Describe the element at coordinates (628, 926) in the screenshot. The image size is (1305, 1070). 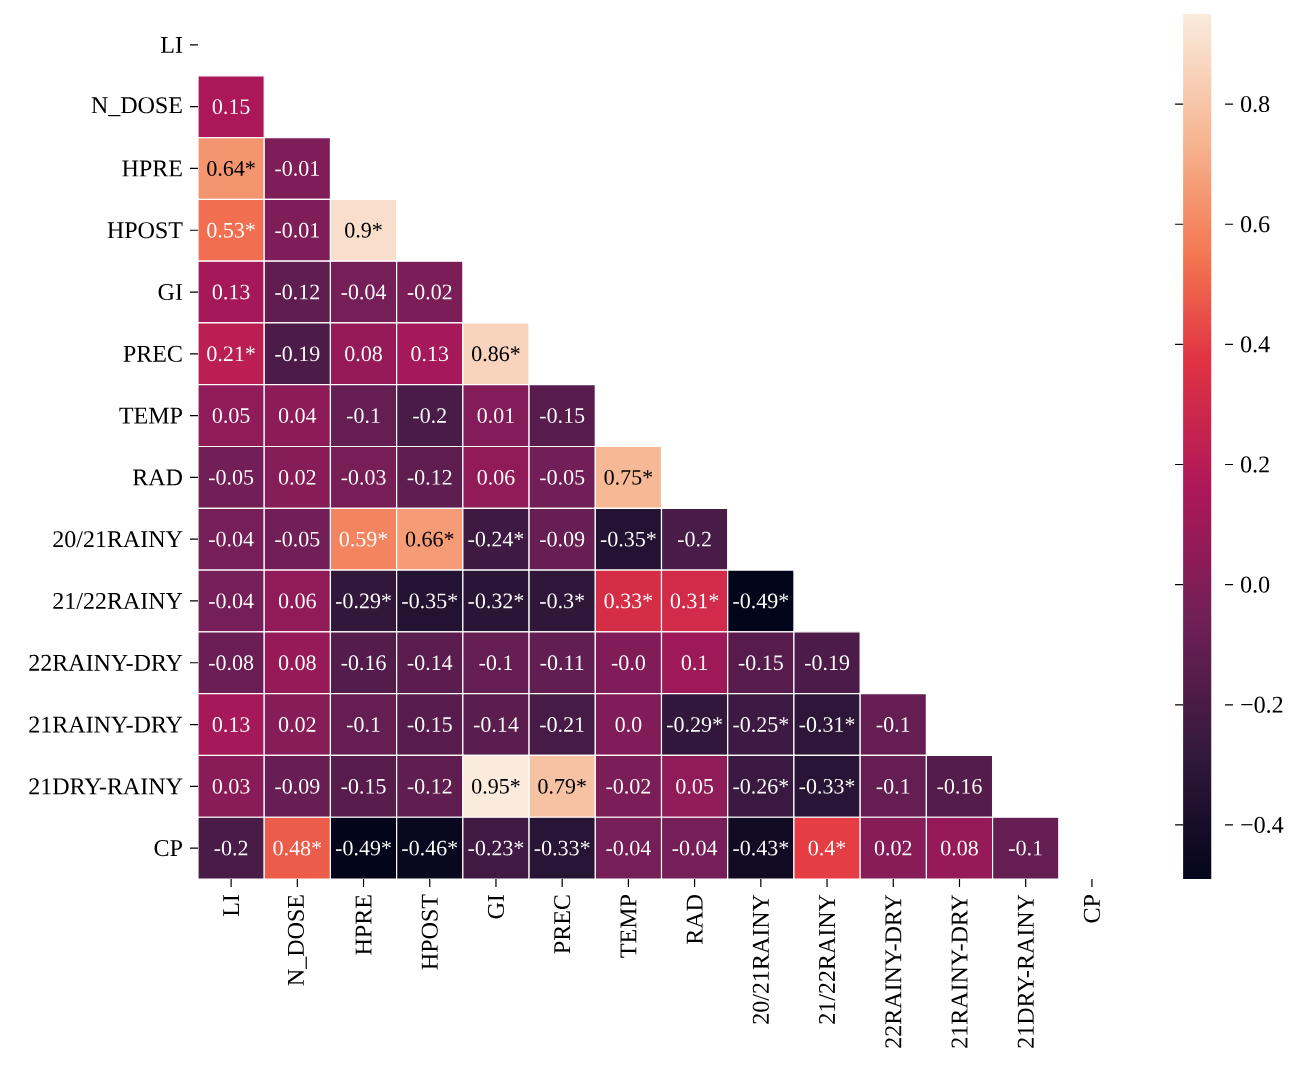
I see `x-tick-label: TEMP` at that location.